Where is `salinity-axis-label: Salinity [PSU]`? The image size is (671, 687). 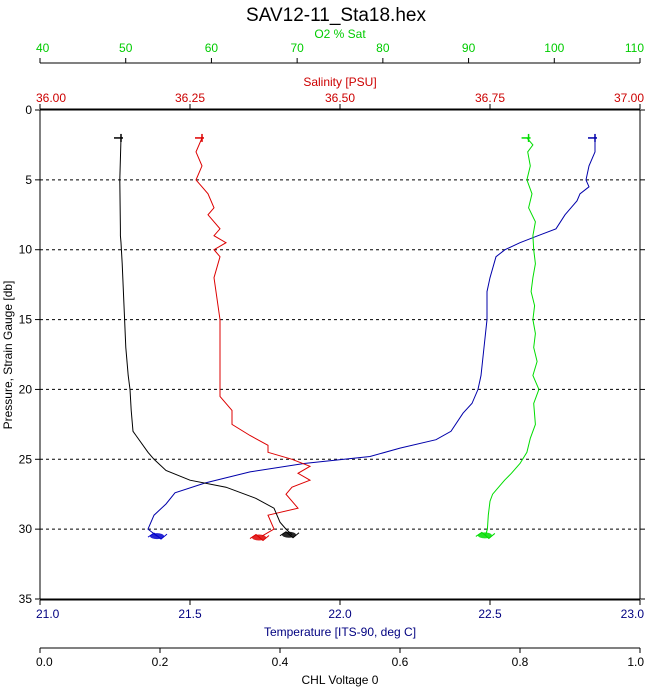
salinity-axis-label: Salinity [PSU] is located at coordinates (339, 82).